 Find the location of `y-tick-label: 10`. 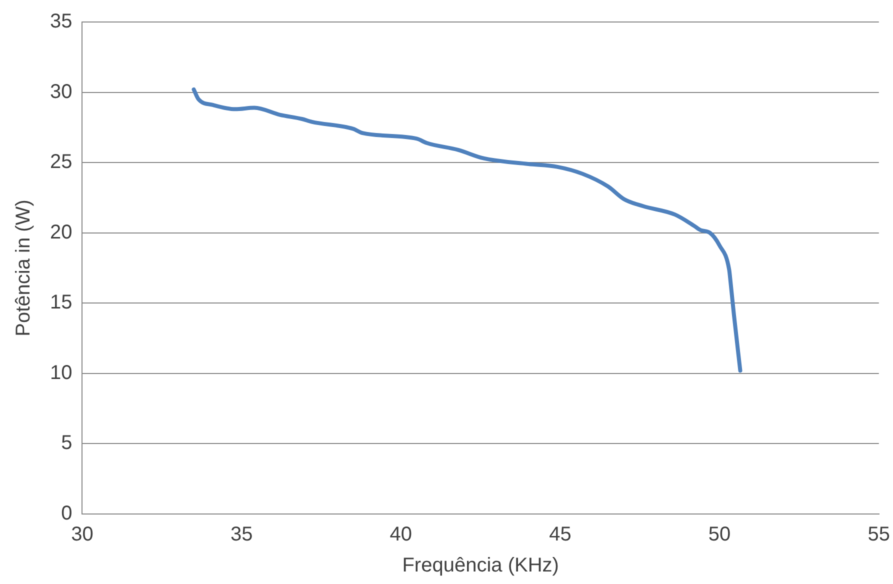

y-tick-label: 10 is located at coordinates (61, 373).